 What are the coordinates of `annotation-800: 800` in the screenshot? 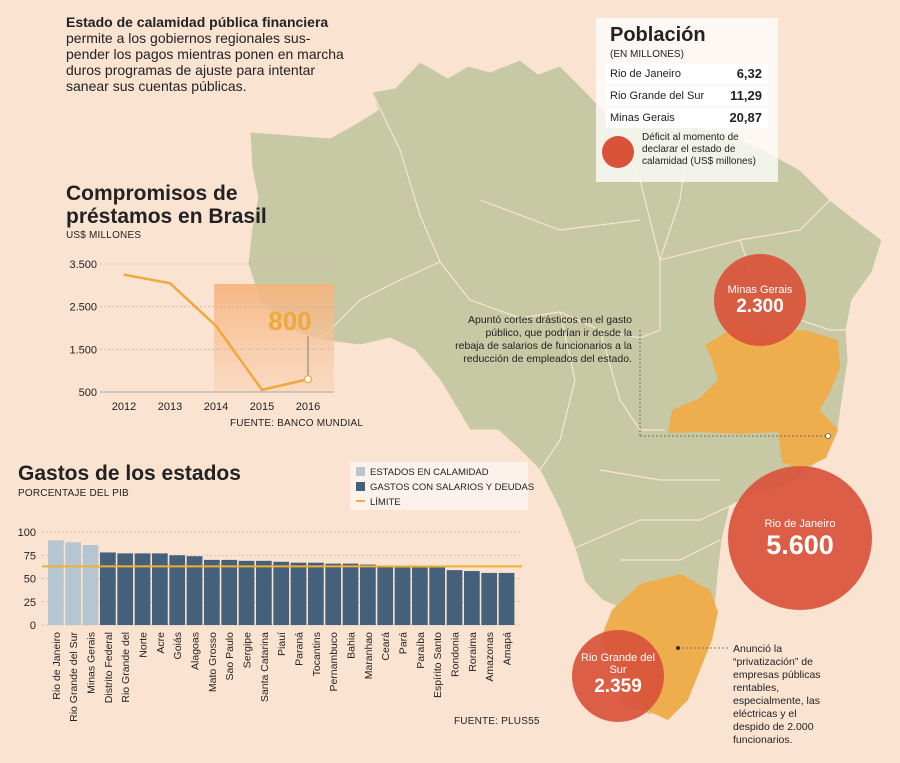 It's located at (289, 321).